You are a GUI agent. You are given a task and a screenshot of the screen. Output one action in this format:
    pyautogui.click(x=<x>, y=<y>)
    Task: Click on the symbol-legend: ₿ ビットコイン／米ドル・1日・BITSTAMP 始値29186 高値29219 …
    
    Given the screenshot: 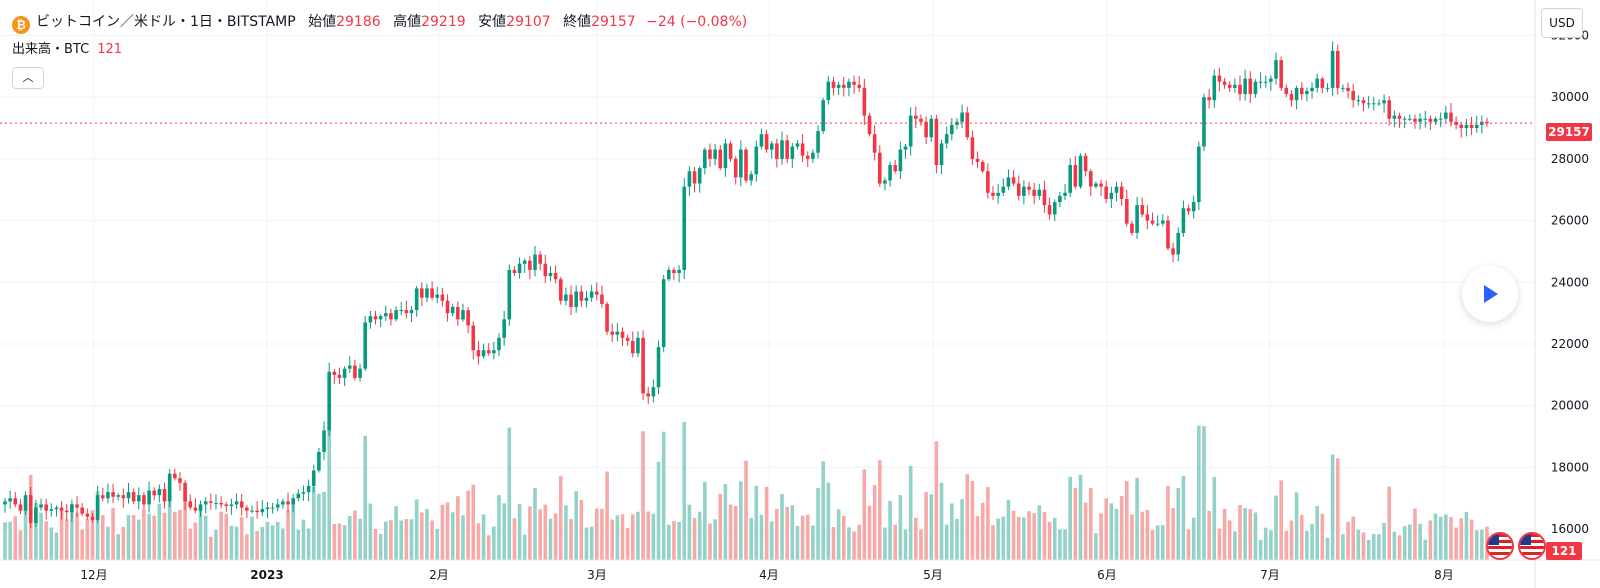 What is the action you would take?
    pyautogui.click(x=379, y=23)
    